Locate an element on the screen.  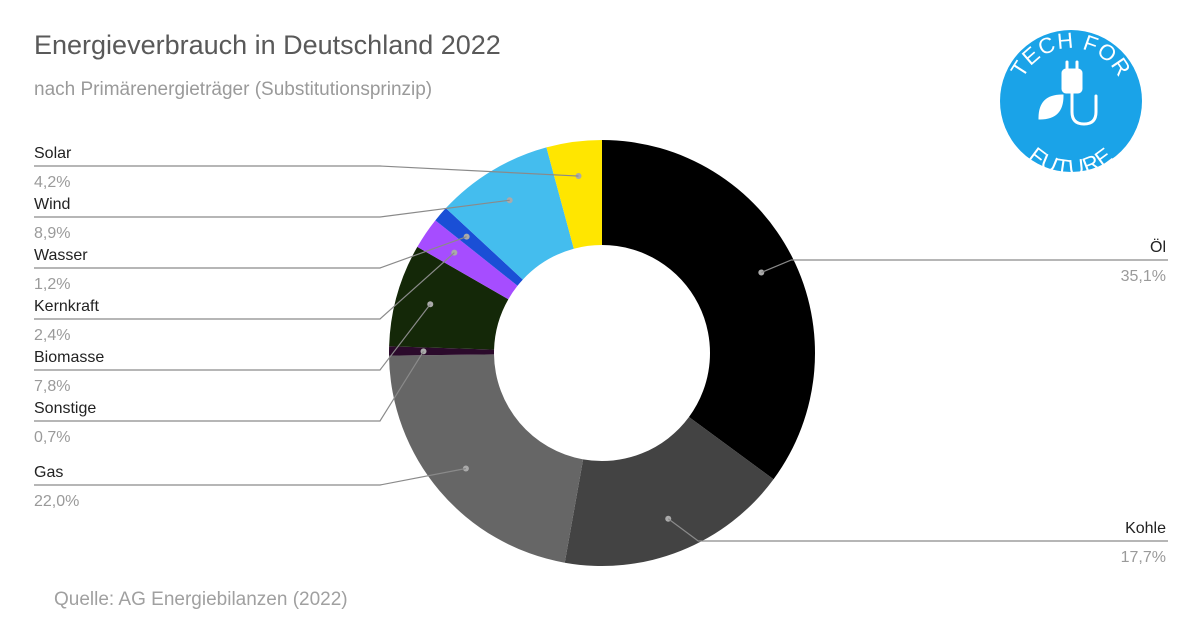
slice-kernkraft is located at coordinates (467, 260).